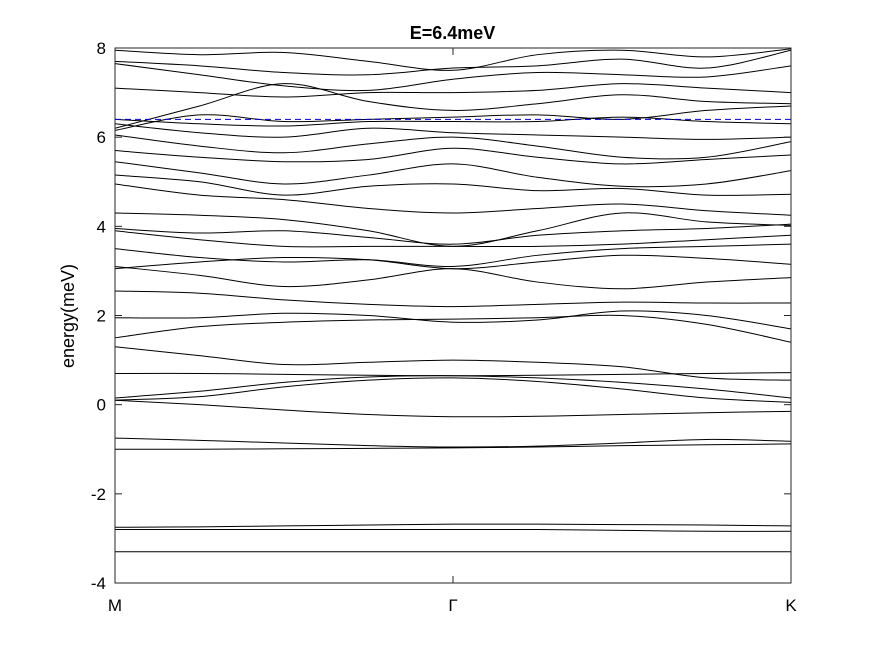 Image resolution: width=875 pixels, height=656 pixels. Describe the element at coordinates (101, 48) in the screenshot. I see `y-tick-label-7: 8` at that location.